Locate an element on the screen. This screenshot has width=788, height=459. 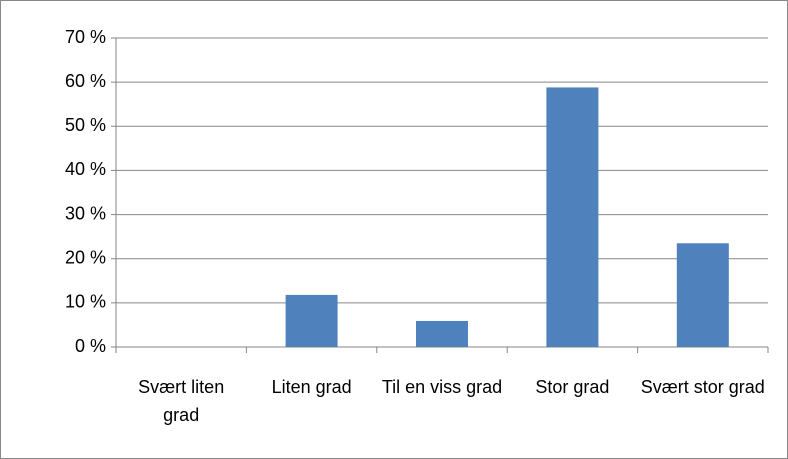
y-tick-label: 10 % is located at coordinates (85, 302).